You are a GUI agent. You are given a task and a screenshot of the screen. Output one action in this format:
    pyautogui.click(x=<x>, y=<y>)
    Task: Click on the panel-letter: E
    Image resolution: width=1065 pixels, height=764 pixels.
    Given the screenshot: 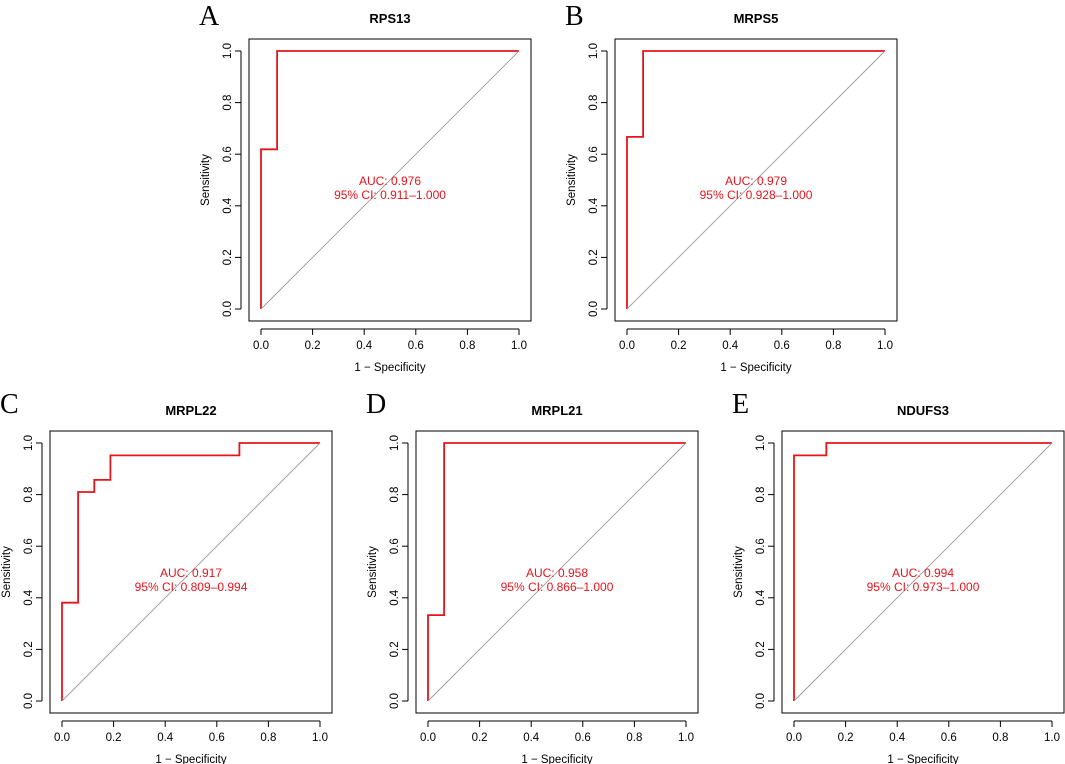 What is the action you would take?
    pyautogui.click(x=740, y=404)
    